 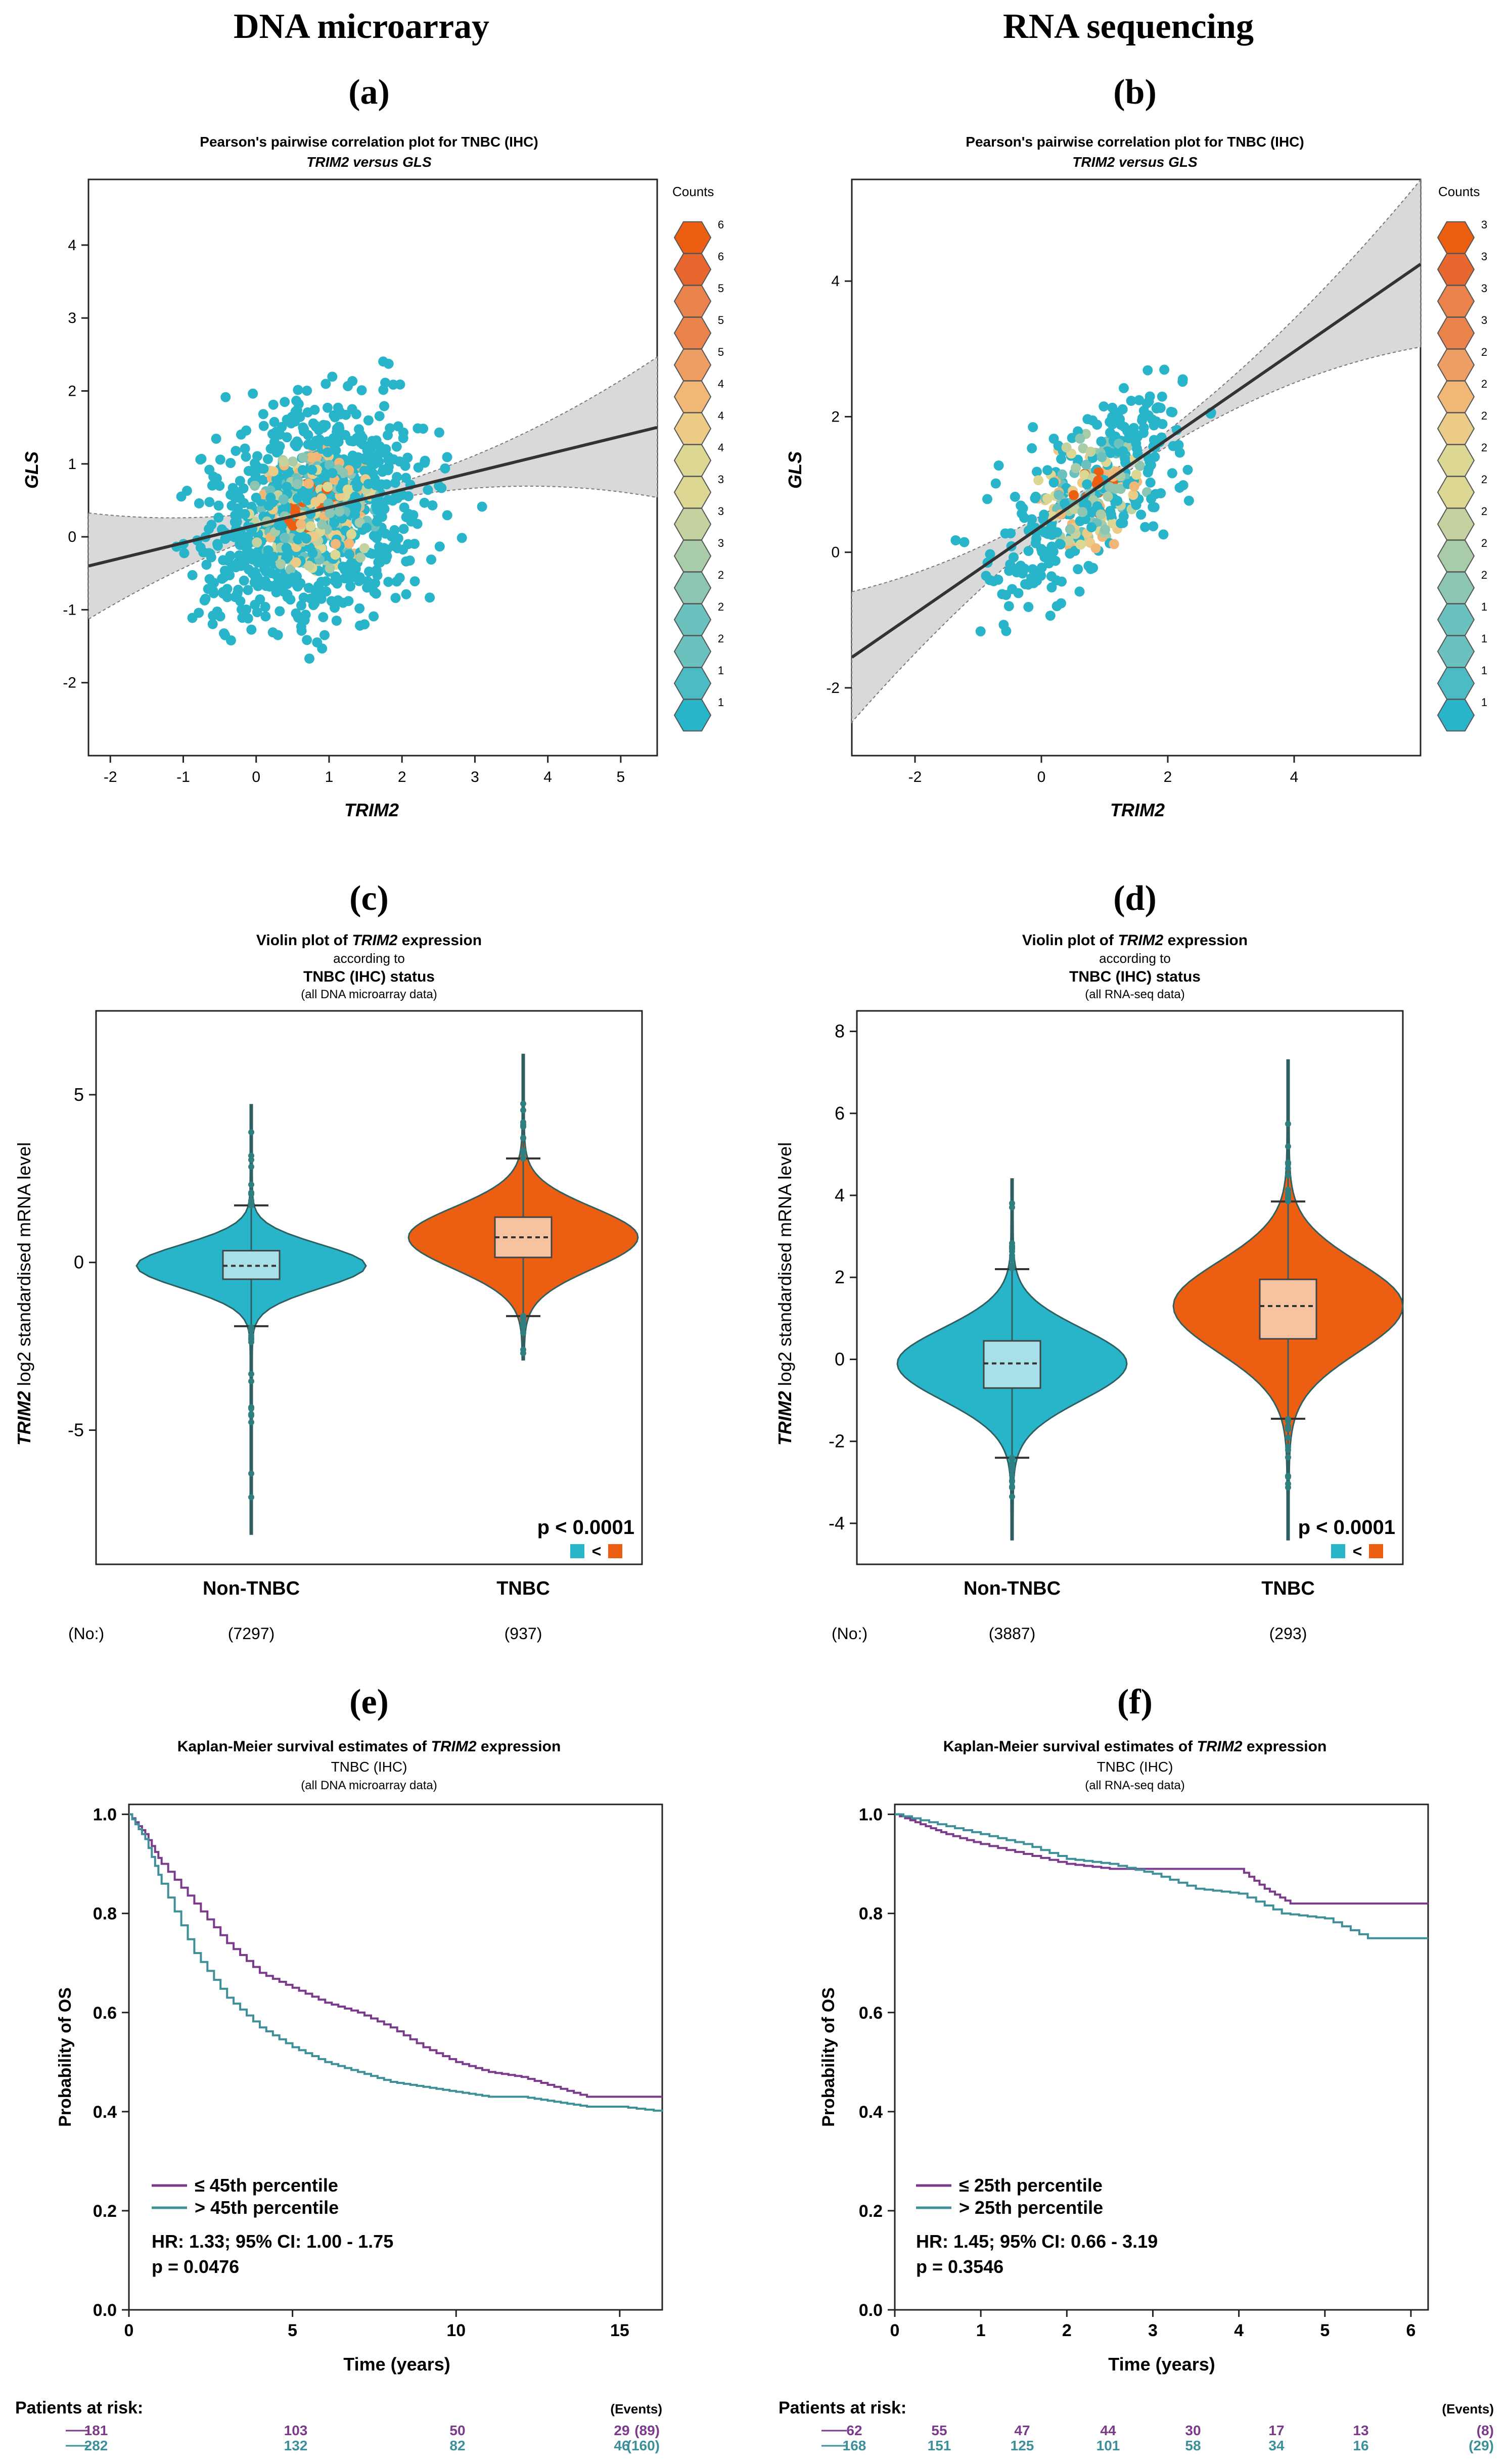 What do you see at coordinates (1108, 2430) in the screenshot?
I see `riskF-risk-value: 44` at bounding box center [1108, 2430].